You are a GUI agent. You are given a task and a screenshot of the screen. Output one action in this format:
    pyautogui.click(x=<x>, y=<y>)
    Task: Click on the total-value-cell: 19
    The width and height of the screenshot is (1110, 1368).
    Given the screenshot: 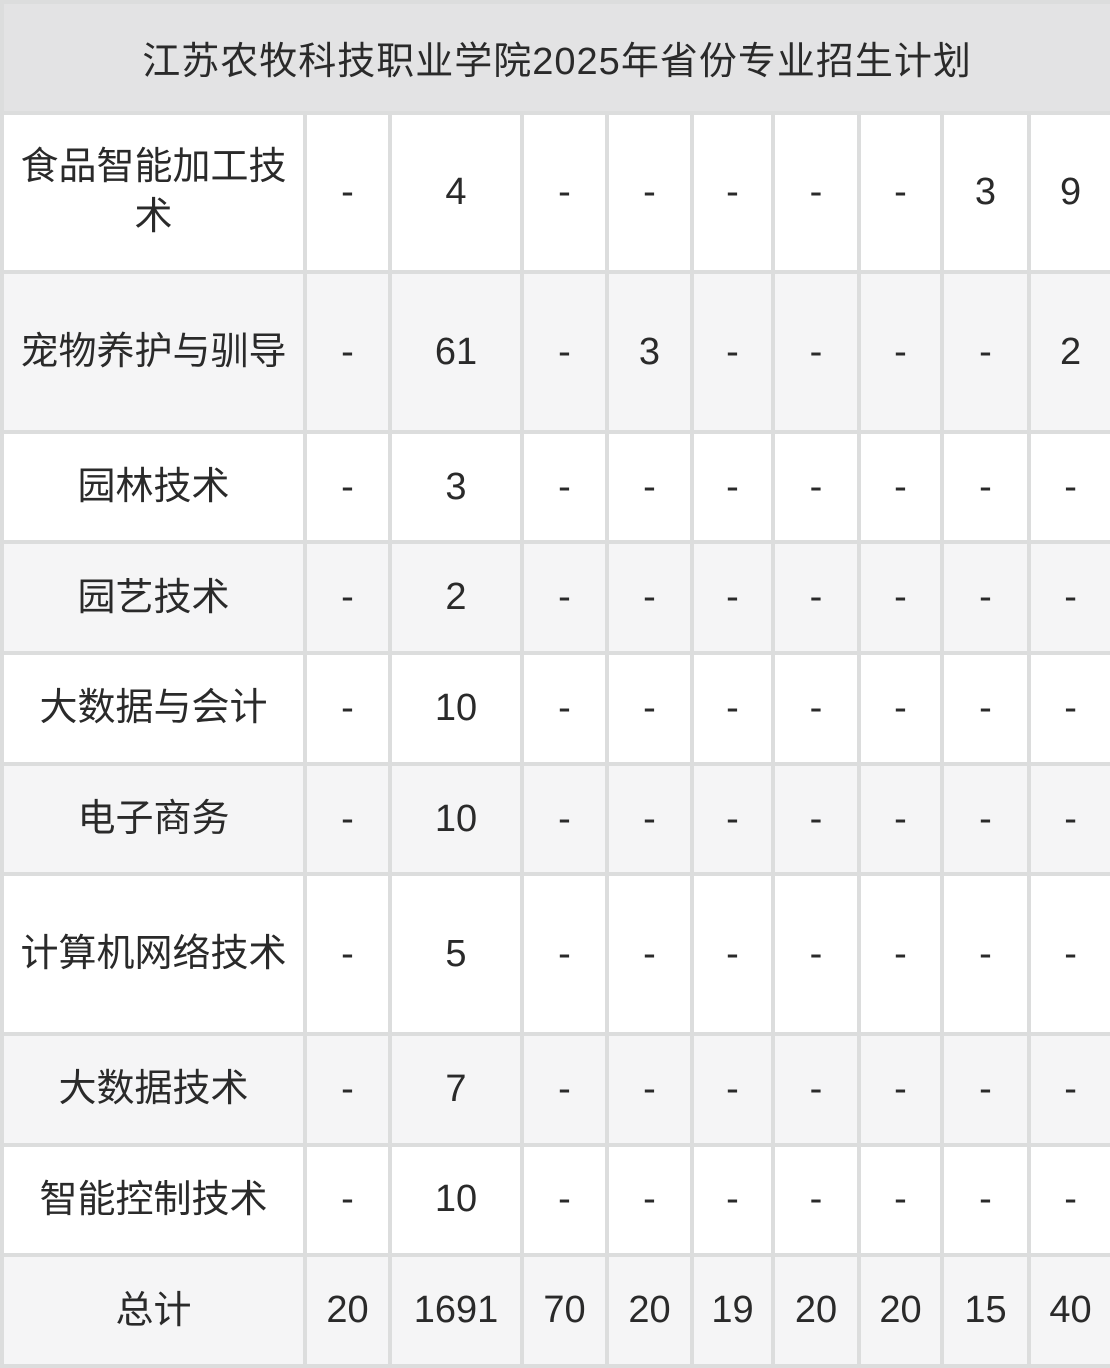 What is the action you would take?
    pyautogui.click(x=732, y=1310)
    